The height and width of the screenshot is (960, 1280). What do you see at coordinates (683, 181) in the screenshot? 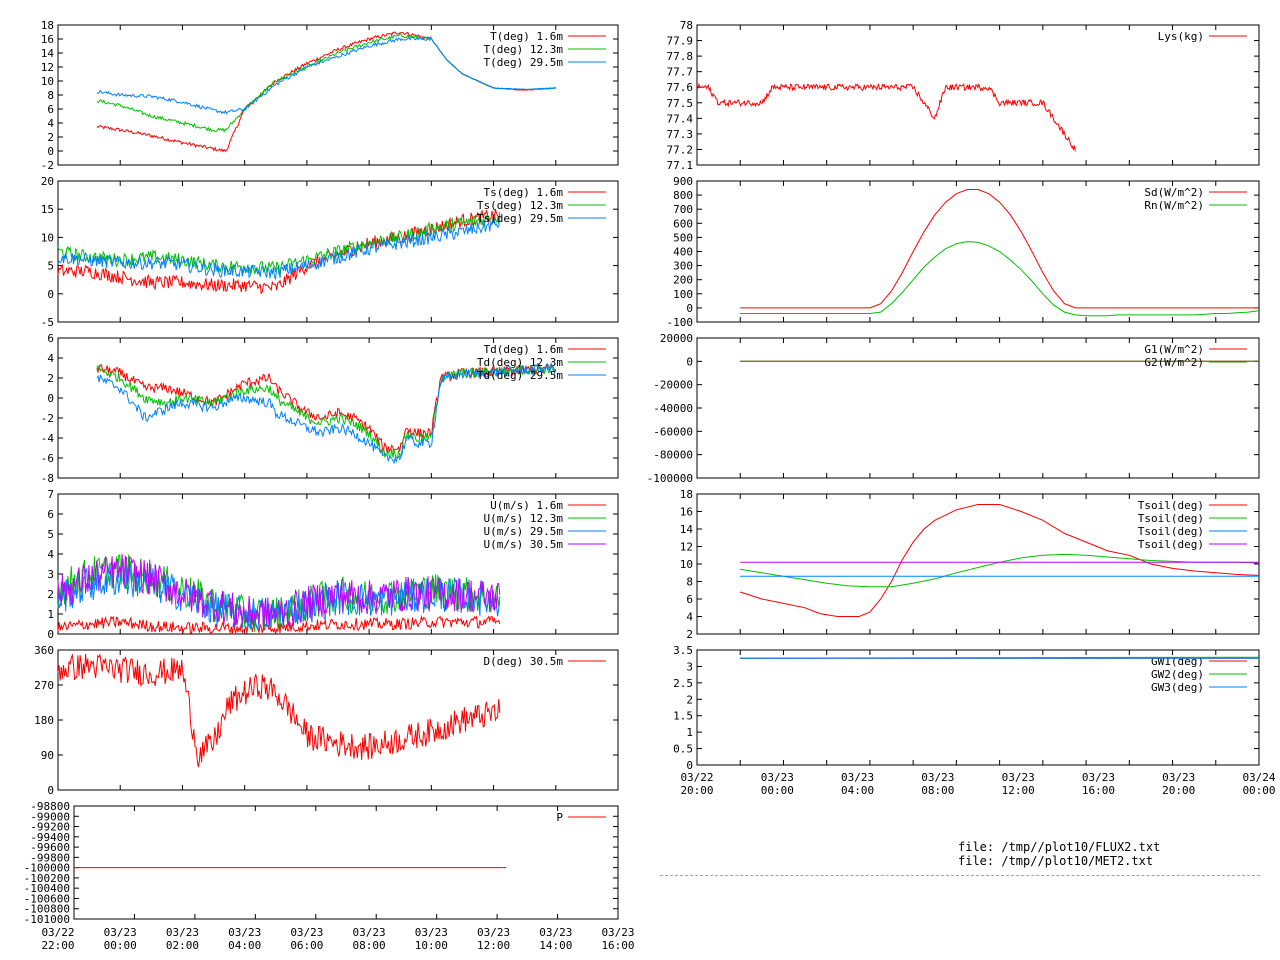
I see `y-tick-label: 900` at bounding box center [683, 181].